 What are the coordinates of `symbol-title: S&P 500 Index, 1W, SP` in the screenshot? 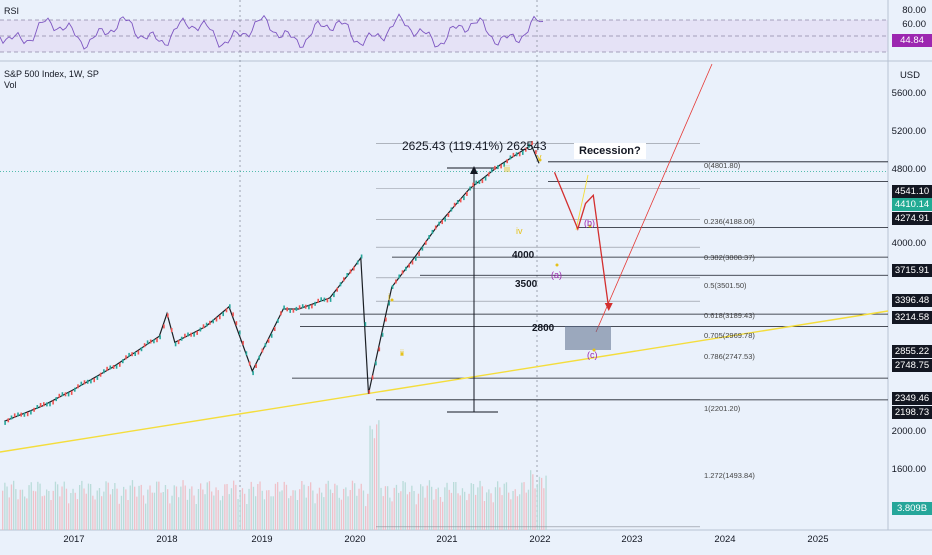 It's located at (51, 74).